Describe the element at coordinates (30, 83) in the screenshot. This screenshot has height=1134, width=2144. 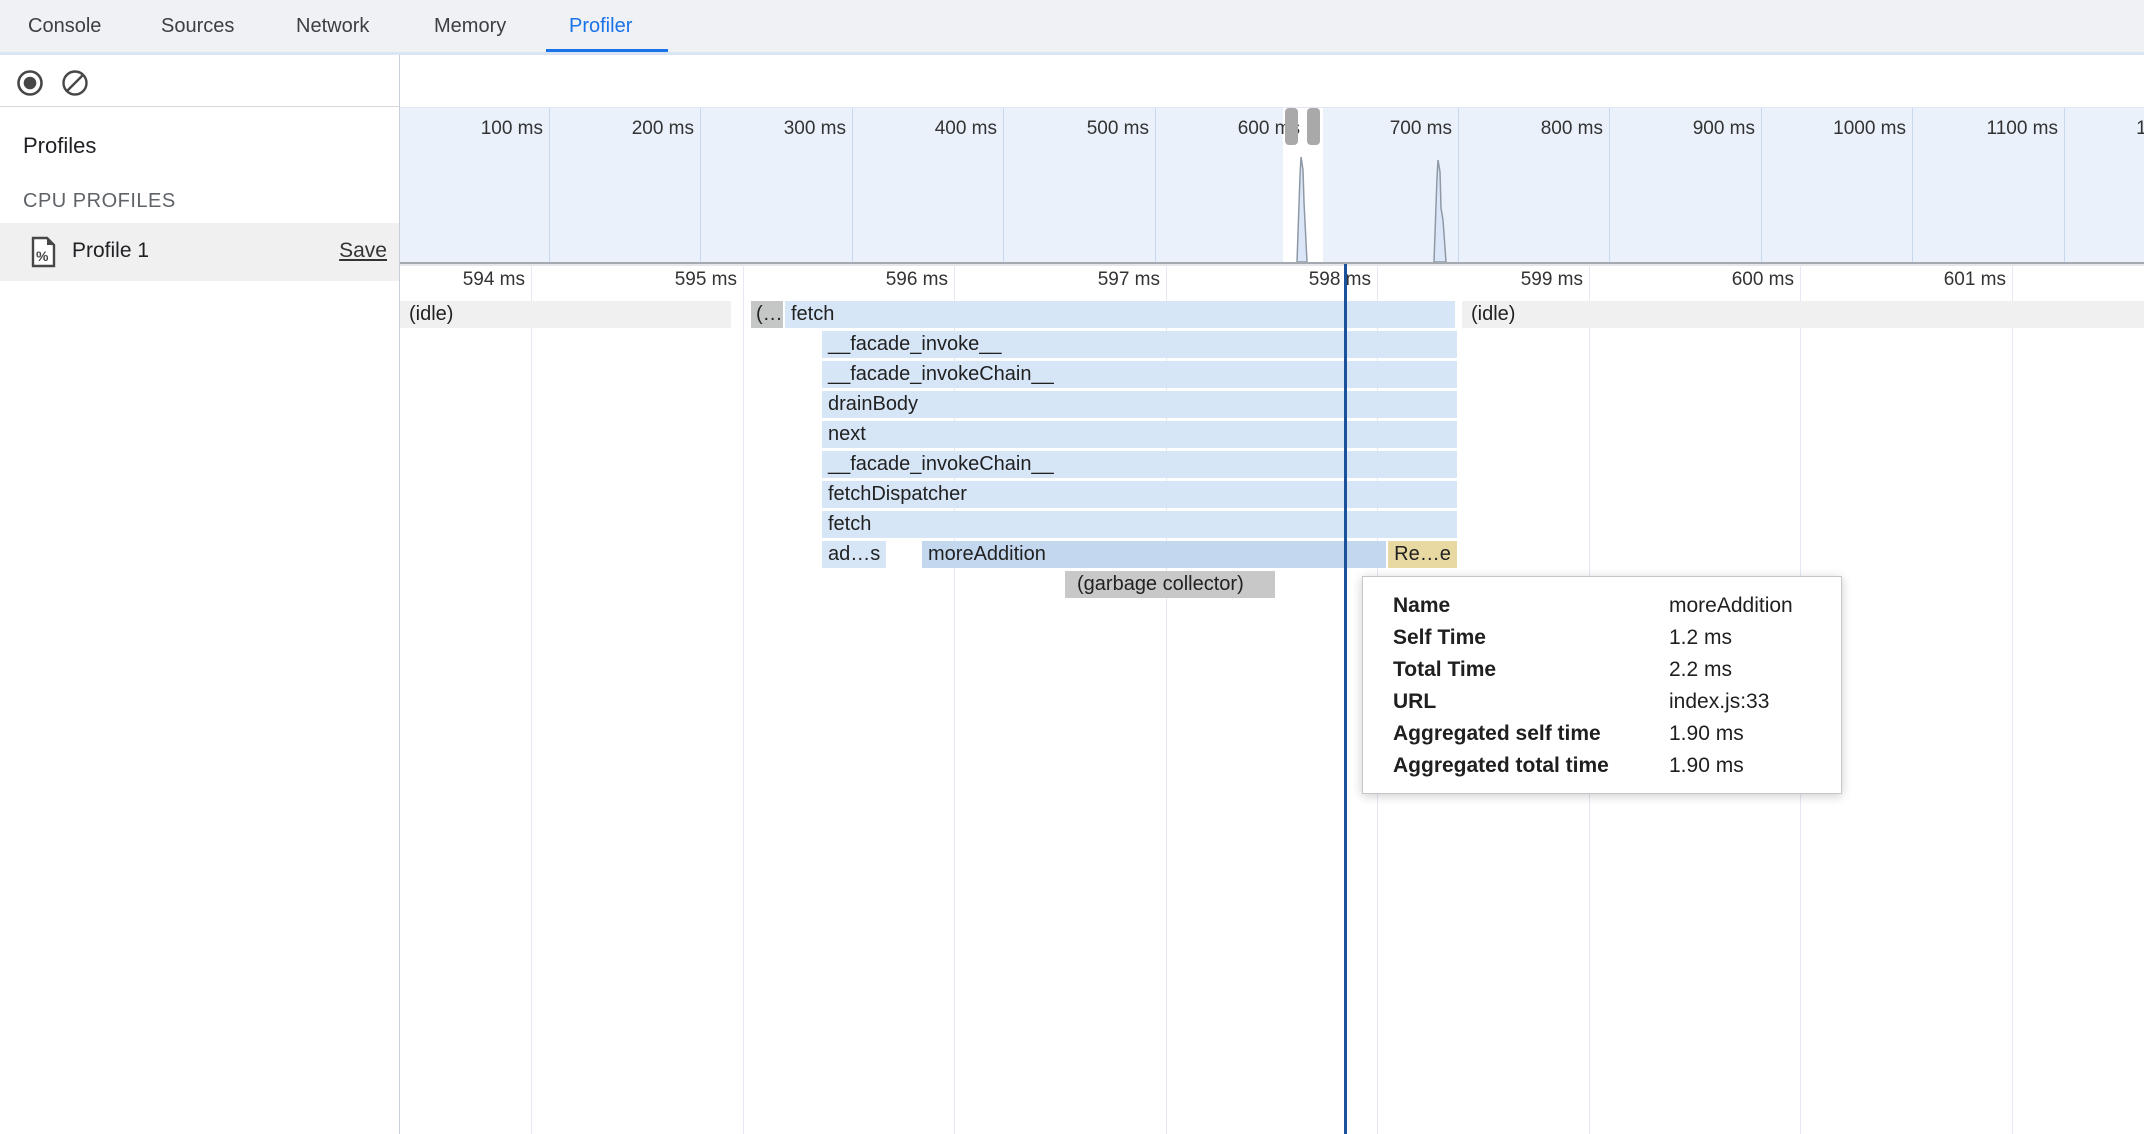
I see `record-icon` at that location.